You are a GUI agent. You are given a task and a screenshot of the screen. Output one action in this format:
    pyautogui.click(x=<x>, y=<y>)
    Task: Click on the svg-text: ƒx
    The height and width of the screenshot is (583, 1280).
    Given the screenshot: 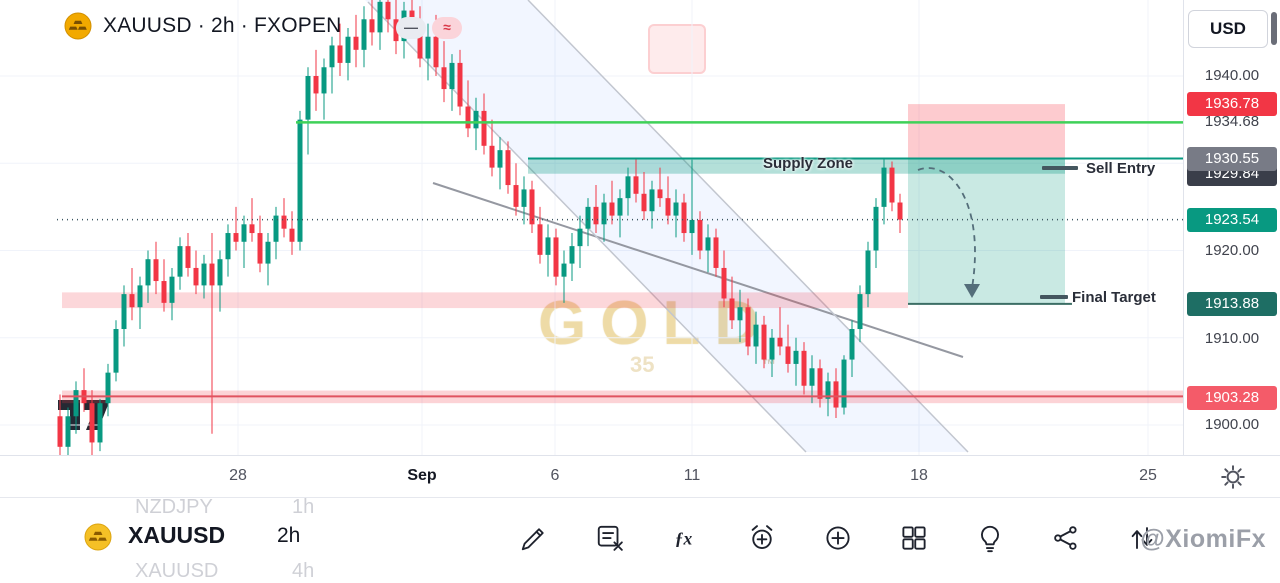 What is the action you would take?
    pyautogui.click(x=684, y=538)
    